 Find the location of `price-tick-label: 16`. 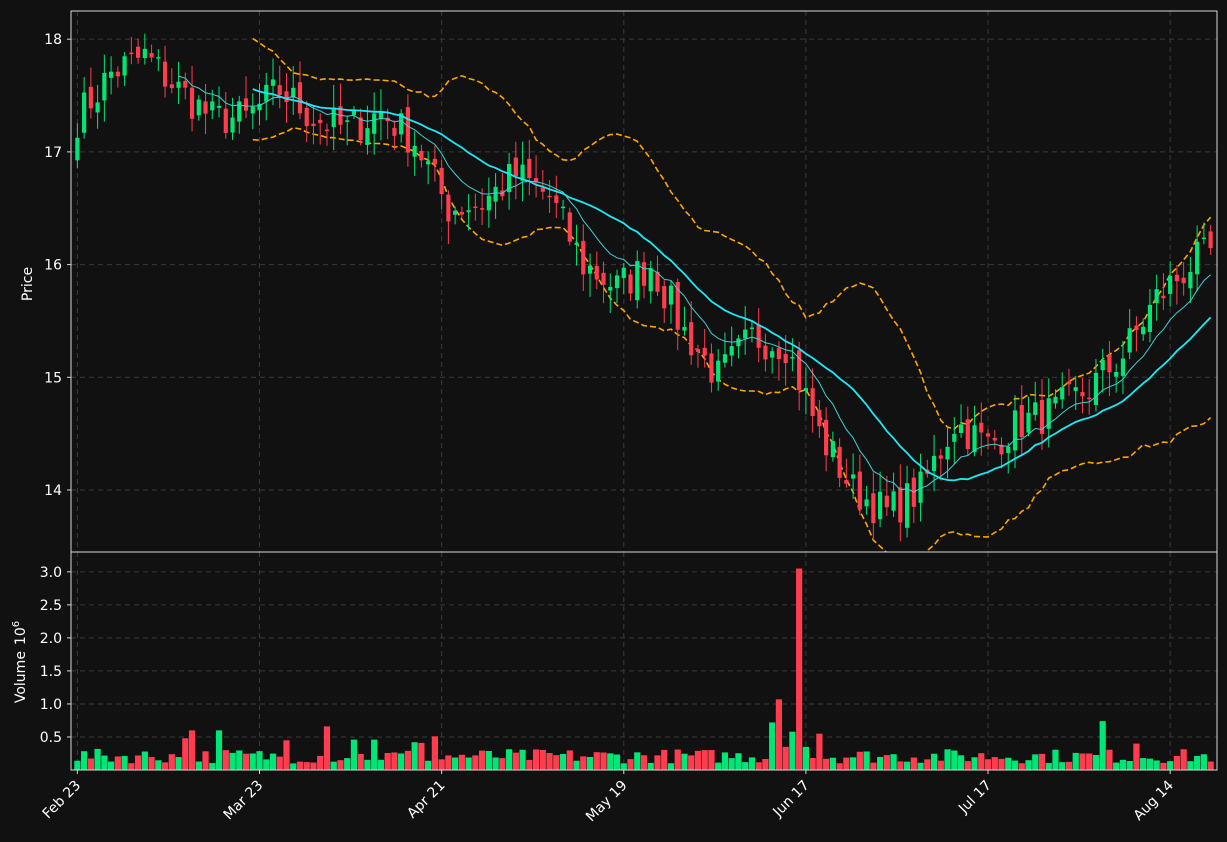

price-tick-label: 16 is located at coordinates (53, 266).